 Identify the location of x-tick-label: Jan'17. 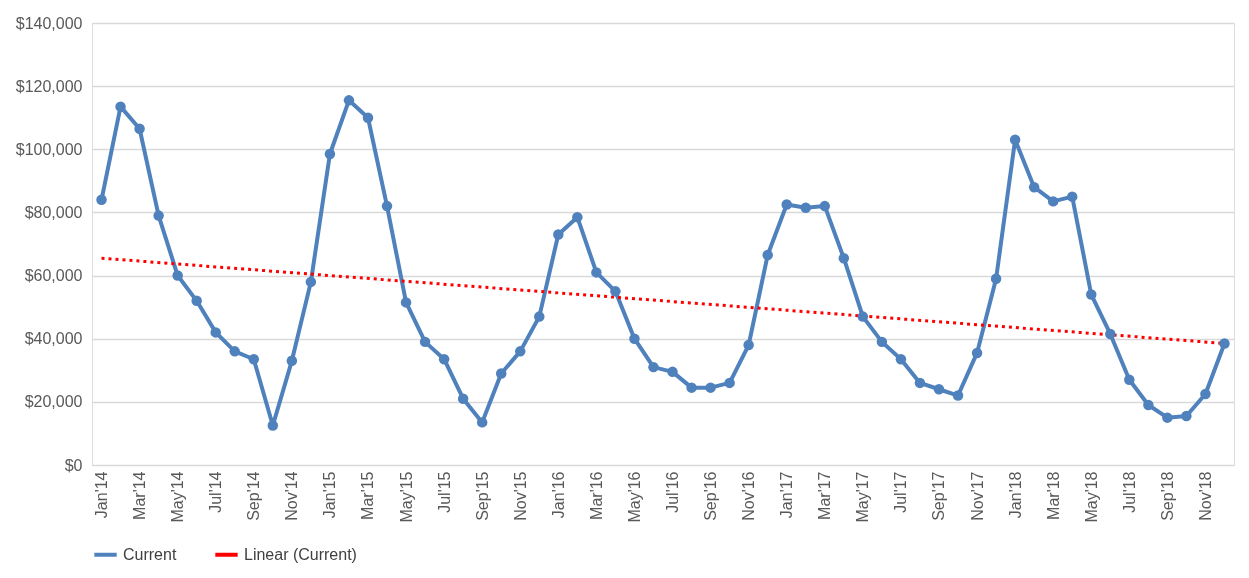
(787, 495).